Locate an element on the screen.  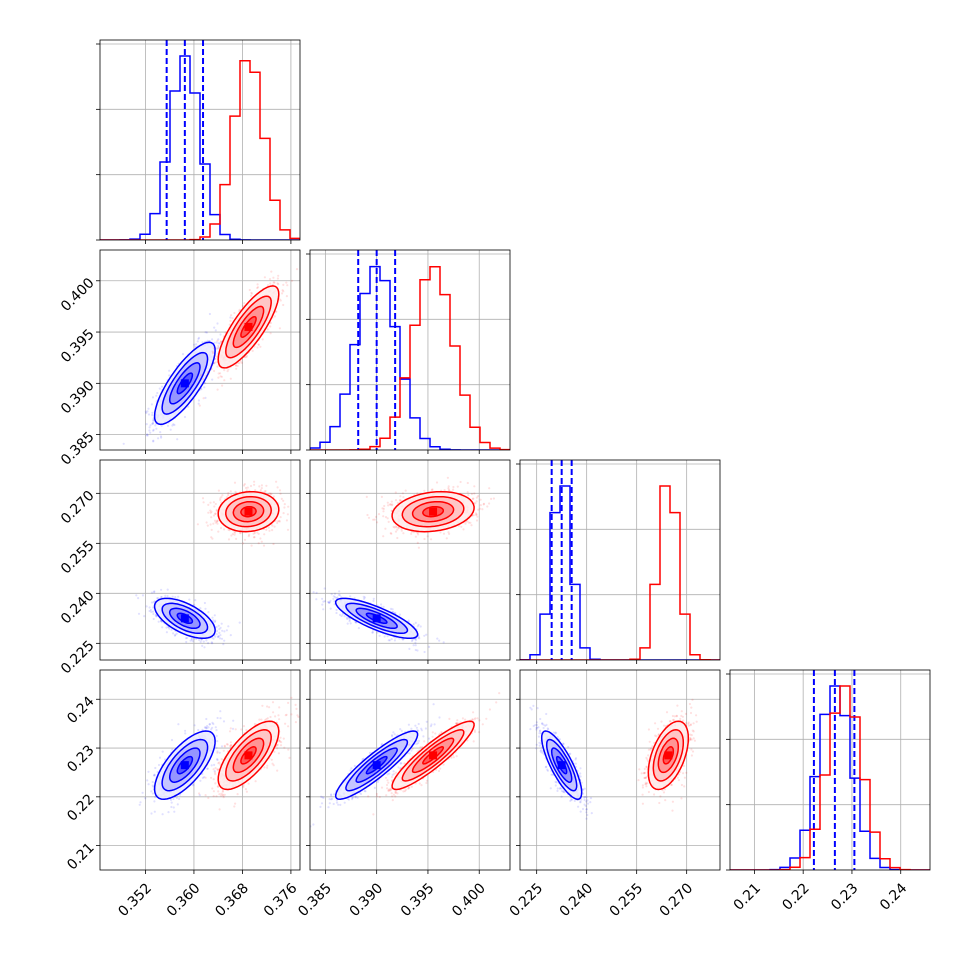
center-marker-blue is located at coordinates (184, 383).